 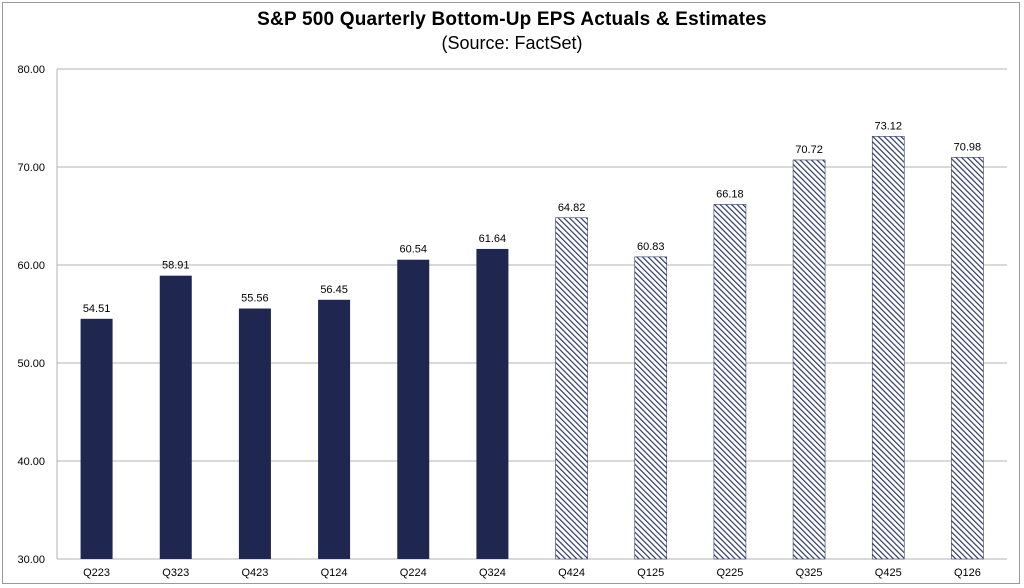 What do you see at coordinates (968, 147) in the screenshot?
I see `data-label: 70.98` at bounding box center [968, 147].